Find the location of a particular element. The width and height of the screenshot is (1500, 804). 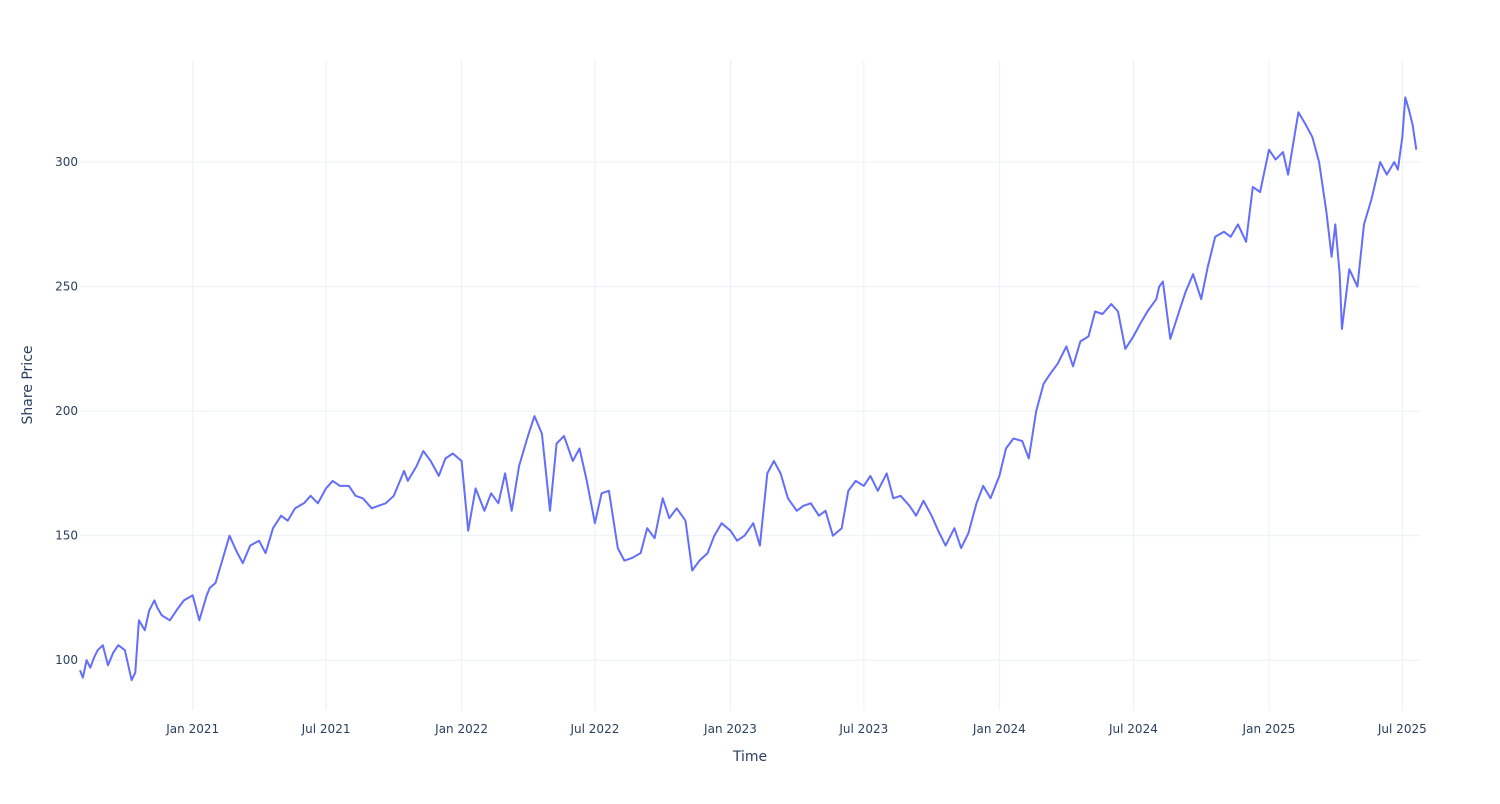

x-tick-label: Jan 2023 is located at coordinates (730, 729).